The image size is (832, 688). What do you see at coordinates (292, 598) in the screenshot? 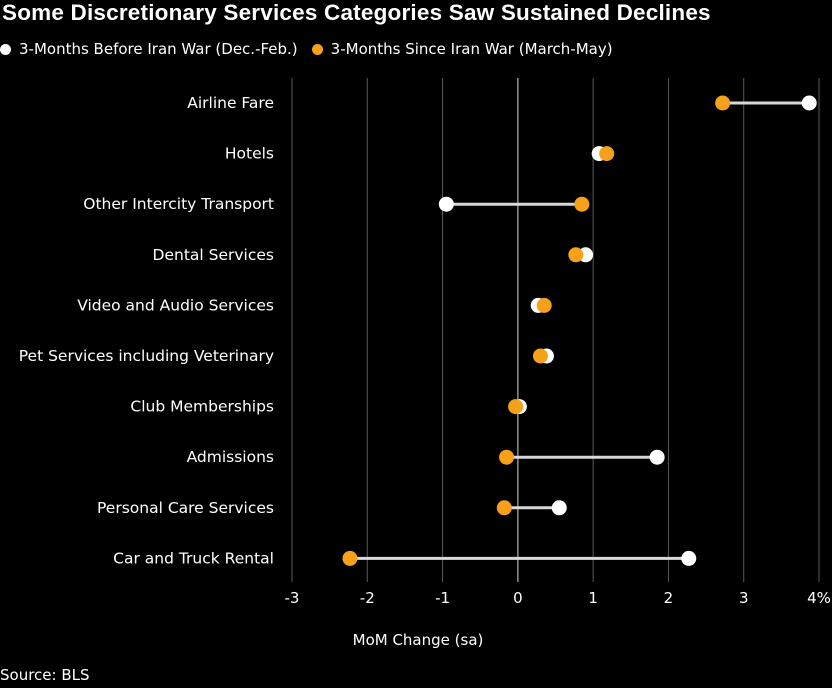
I see `x-tick-label: -3` at bounding box center [292, 598].